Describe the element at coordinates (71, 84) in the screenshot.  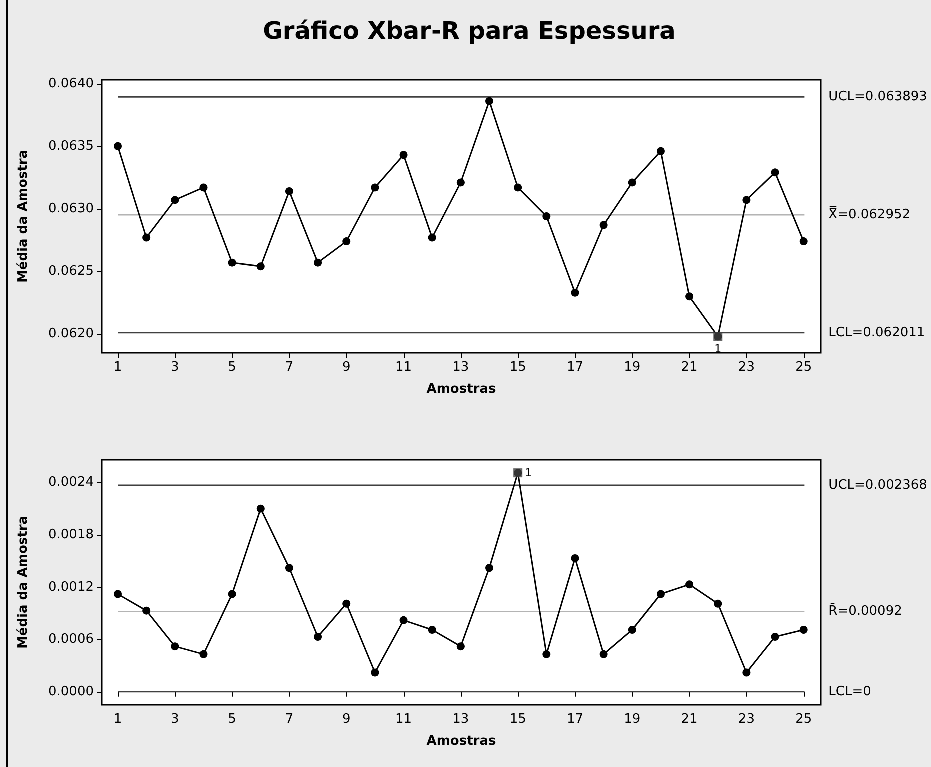
I see `y-tick-label: 0.0640` at that location.